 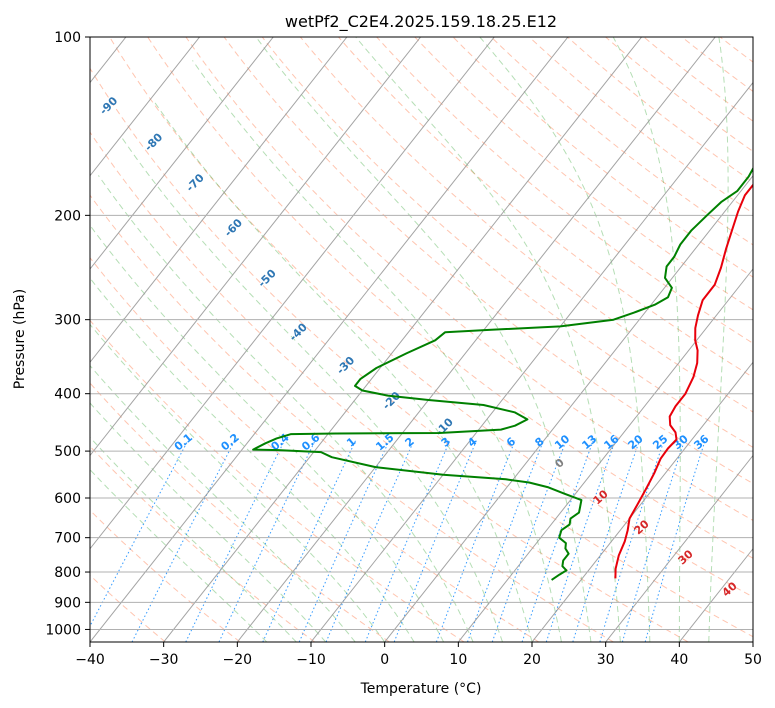 What do you see at coordinates (679, 660) in the screenshot?
I see `x-tick-label: 40` at bounding box center [679, 660].